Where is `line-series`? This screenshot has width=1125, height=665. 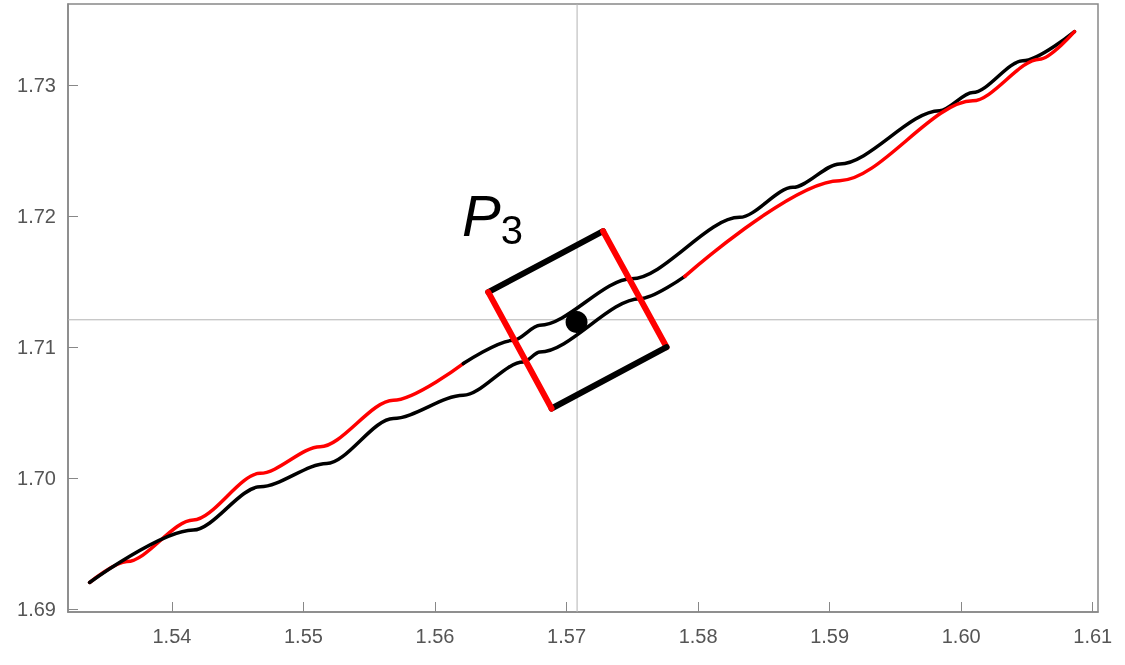 line-series is located at coordinates (880, 154).